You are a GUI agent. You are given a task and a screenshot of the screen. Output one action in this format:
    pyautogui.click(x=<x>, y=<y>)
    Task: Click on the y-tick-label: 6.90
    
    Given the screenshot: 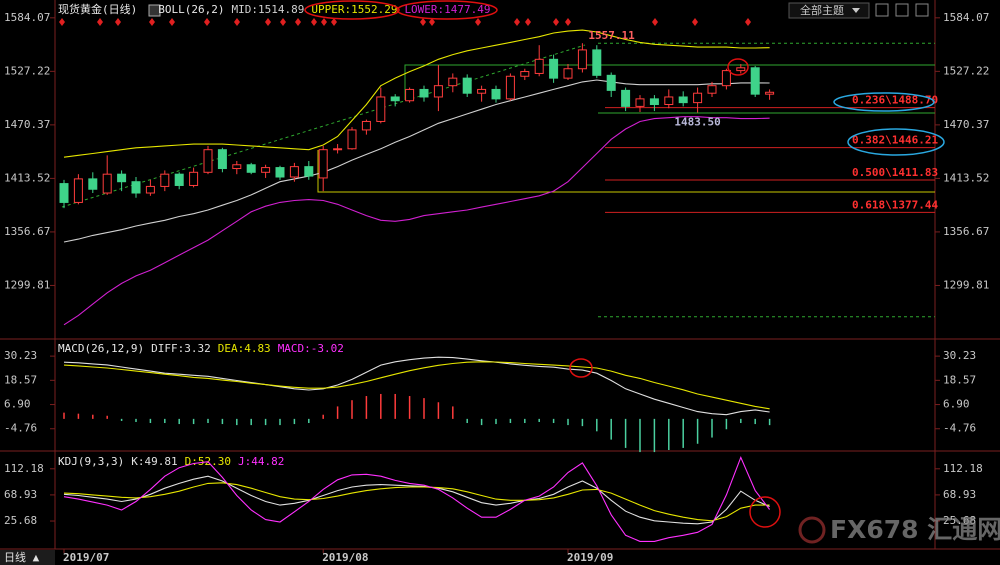 What is the action you would take?
    pyautogui.click(x=17, y=404)
    